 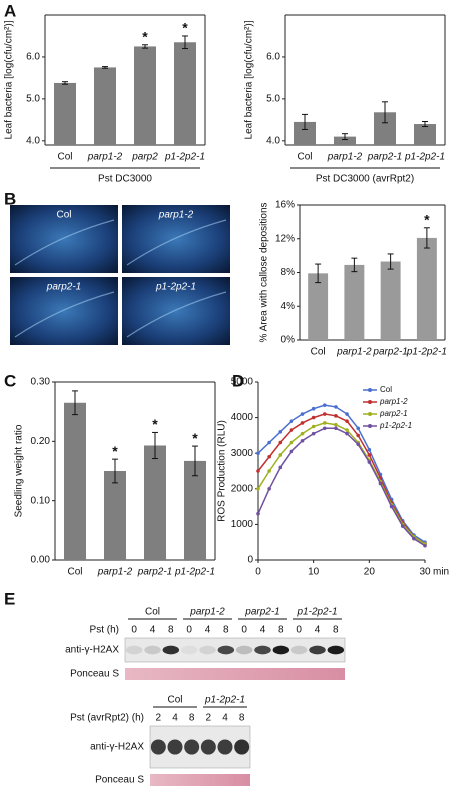 What do you see at coordinates (41, 441) in the screenshot?
I see `y-tick-label: 0.20` at bounding box center [41, 441].